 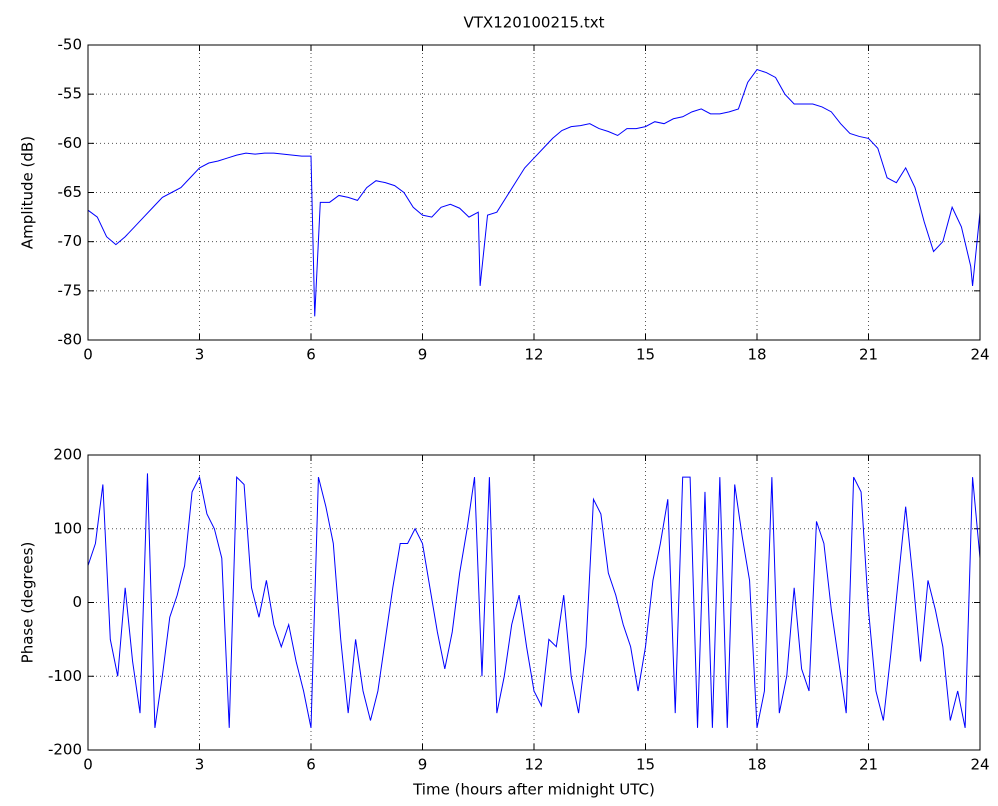 I want to click on y-tick-label: -65, so click(x=70, y=192).